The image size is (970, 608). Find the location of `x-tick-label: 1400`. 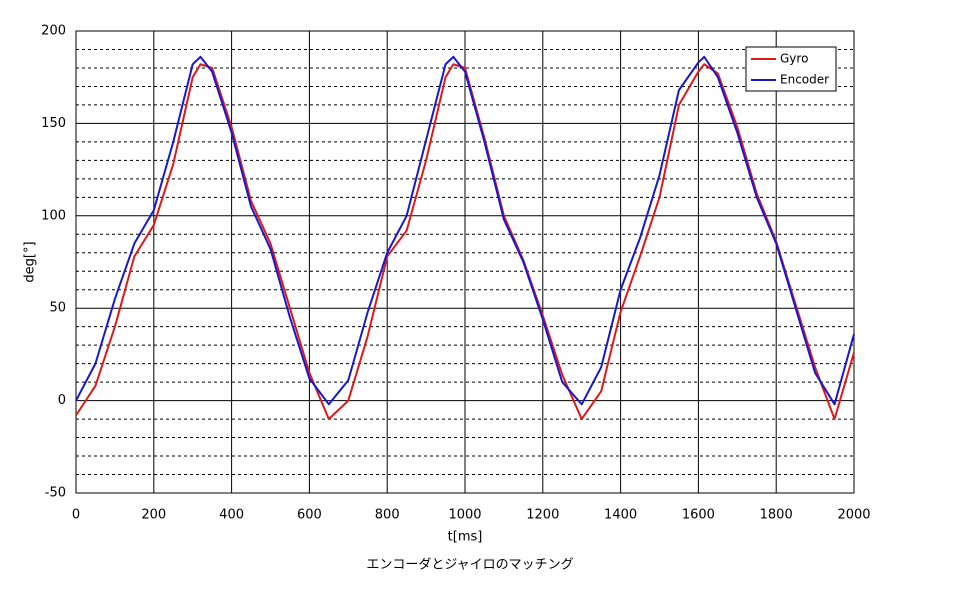

x-tick-label: 1400 is located at coordinates (620, 515).